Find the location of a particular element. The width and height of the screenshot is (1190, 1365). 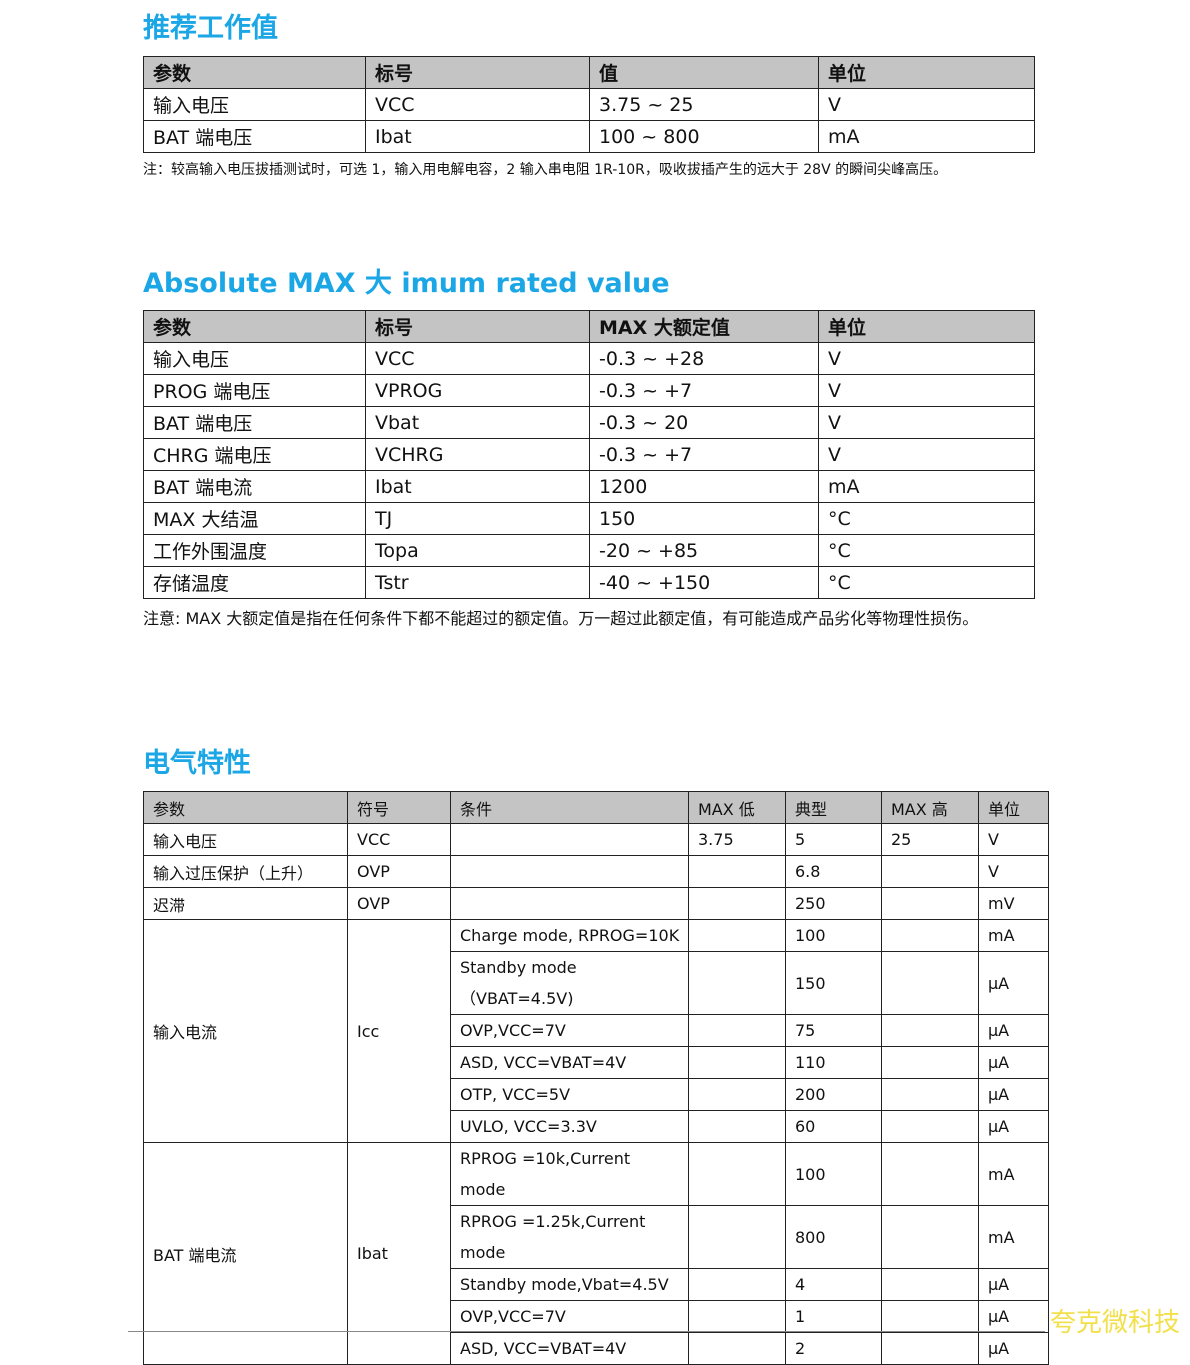

symbol-cell: Ibat is located at coordinates (399, 1253).